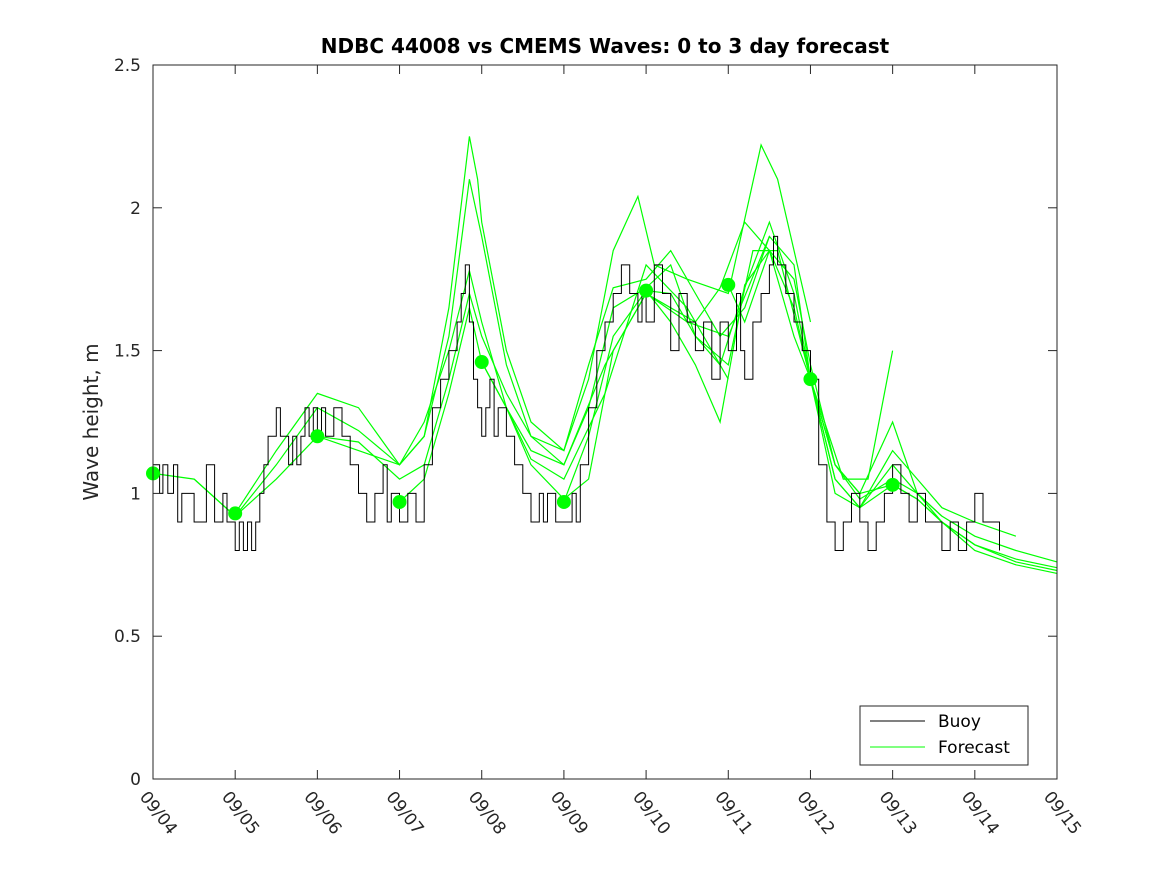 The width and height of the screenshot is (1167, 875). Describe the element at coordinates (127, 637) in the screenshot. I see `y-tick-label: 0.5` at that location.